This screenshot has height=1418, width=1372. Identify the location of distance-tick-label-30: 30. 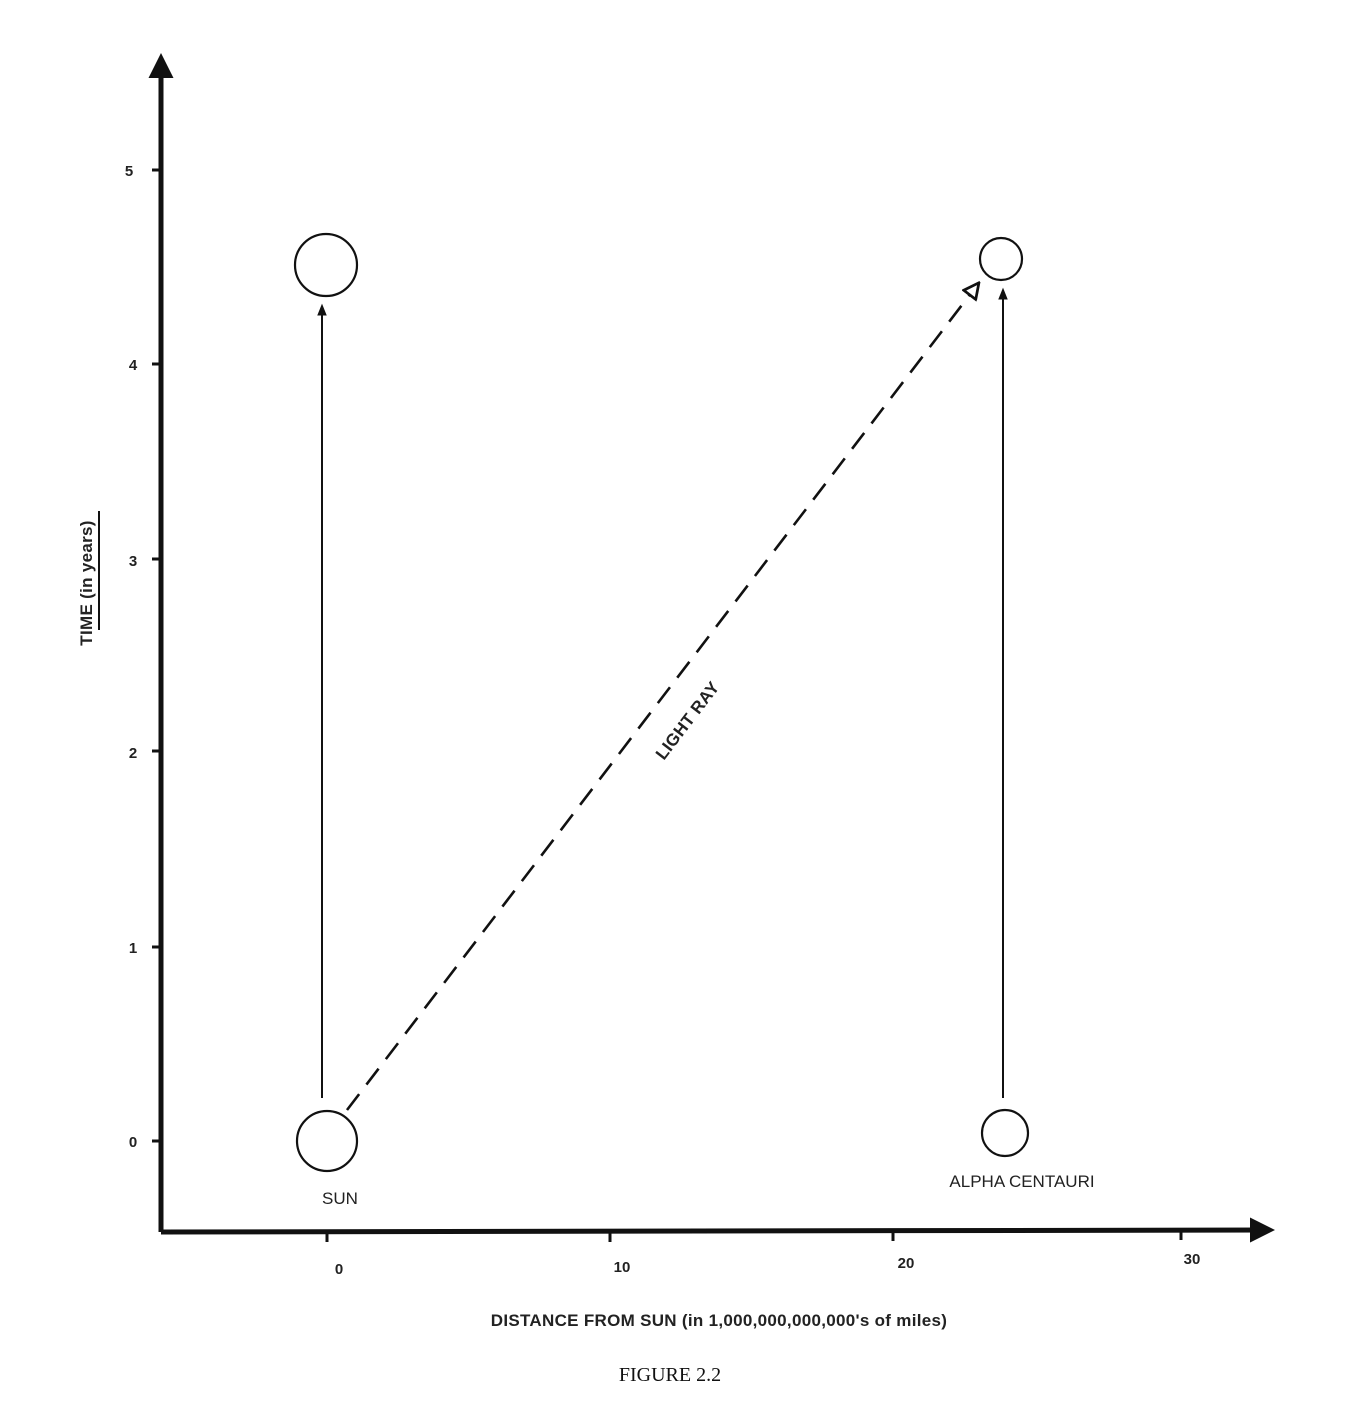
(1192, 1259).